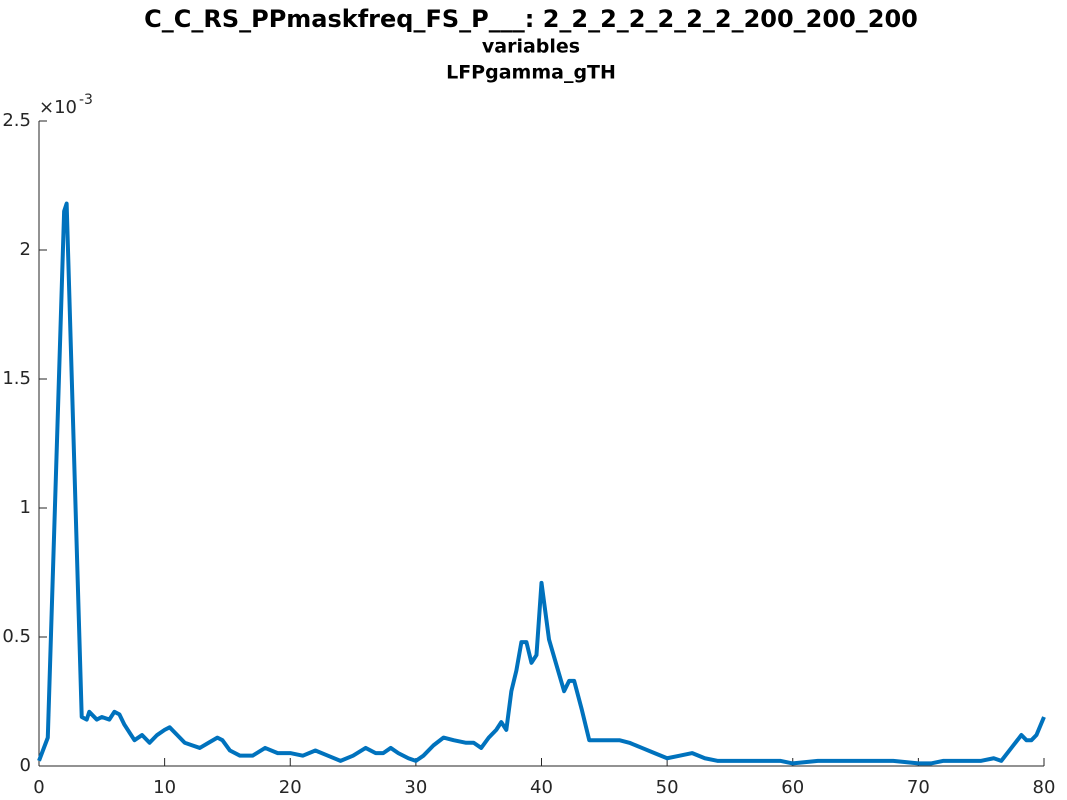 The image size is (1067, 800). I want to click on x-tick-label: 50, so click(667, 787).